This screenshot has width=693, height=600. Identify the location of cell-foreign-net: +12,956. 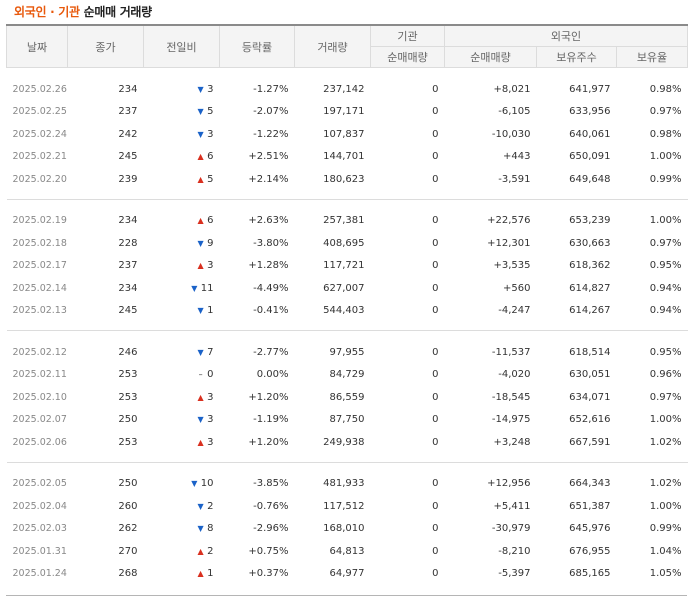
(509, 484).